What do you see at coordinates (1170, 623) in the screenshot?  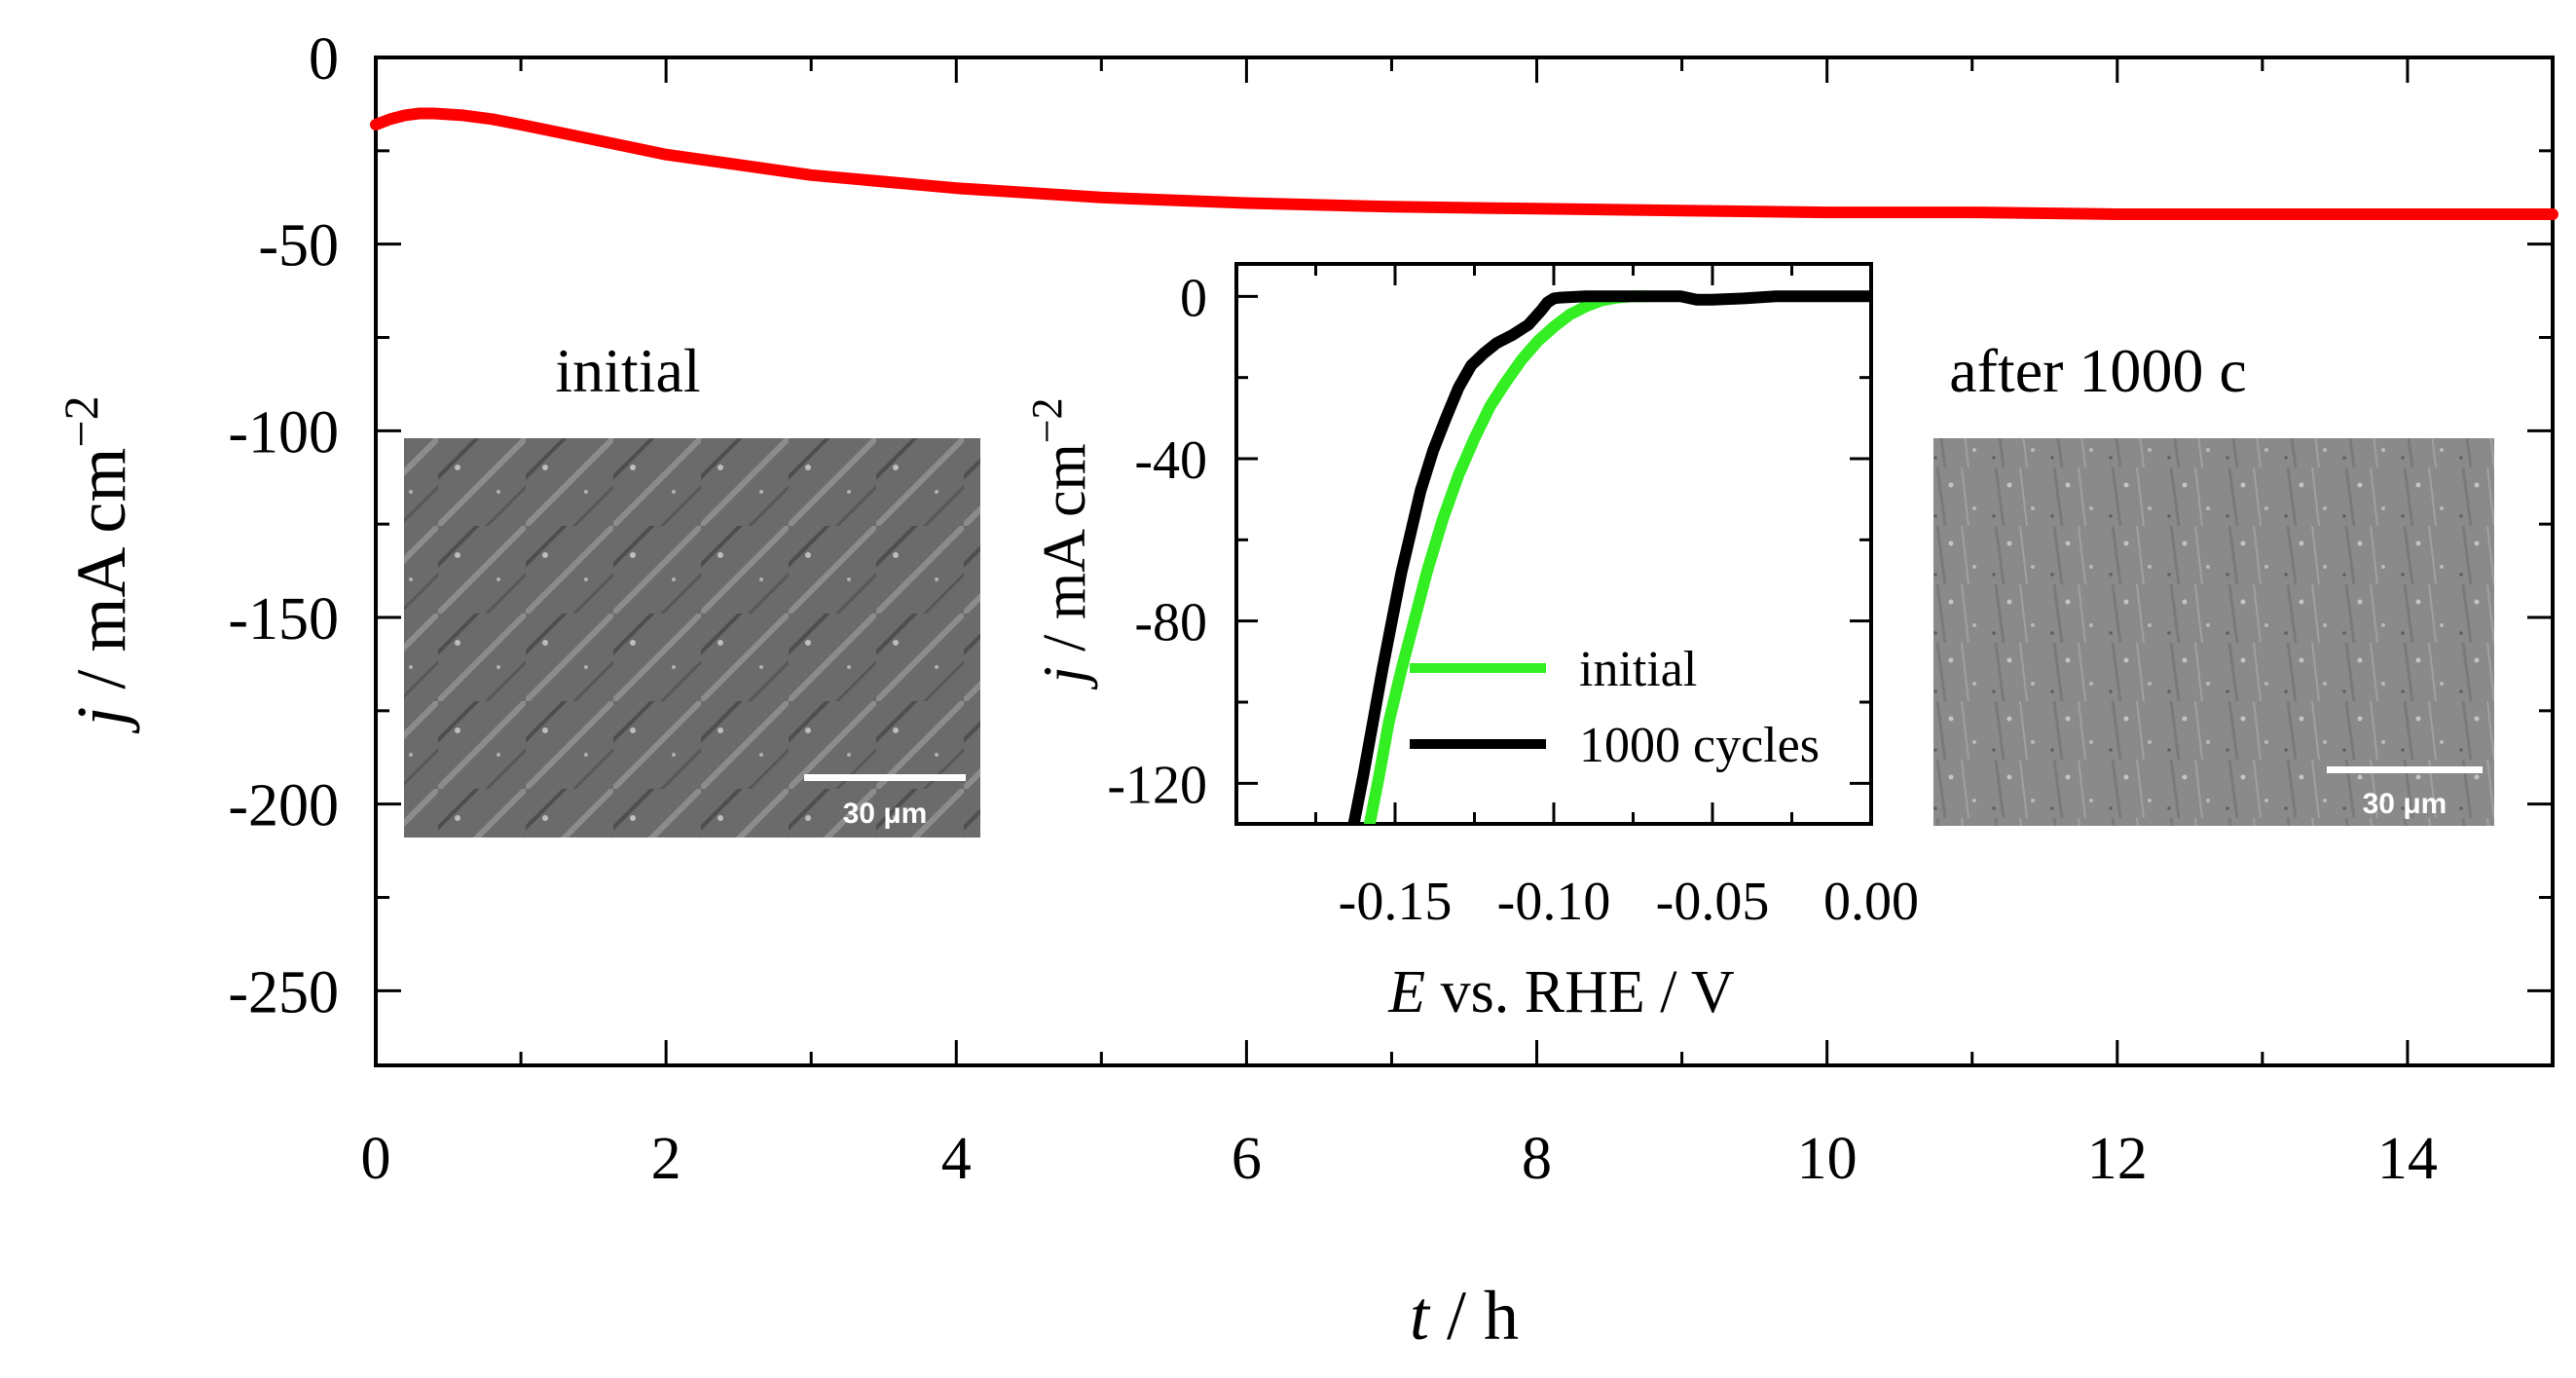 I see `inset-y-tick-label: -80` at bounding box center [1170, 623].